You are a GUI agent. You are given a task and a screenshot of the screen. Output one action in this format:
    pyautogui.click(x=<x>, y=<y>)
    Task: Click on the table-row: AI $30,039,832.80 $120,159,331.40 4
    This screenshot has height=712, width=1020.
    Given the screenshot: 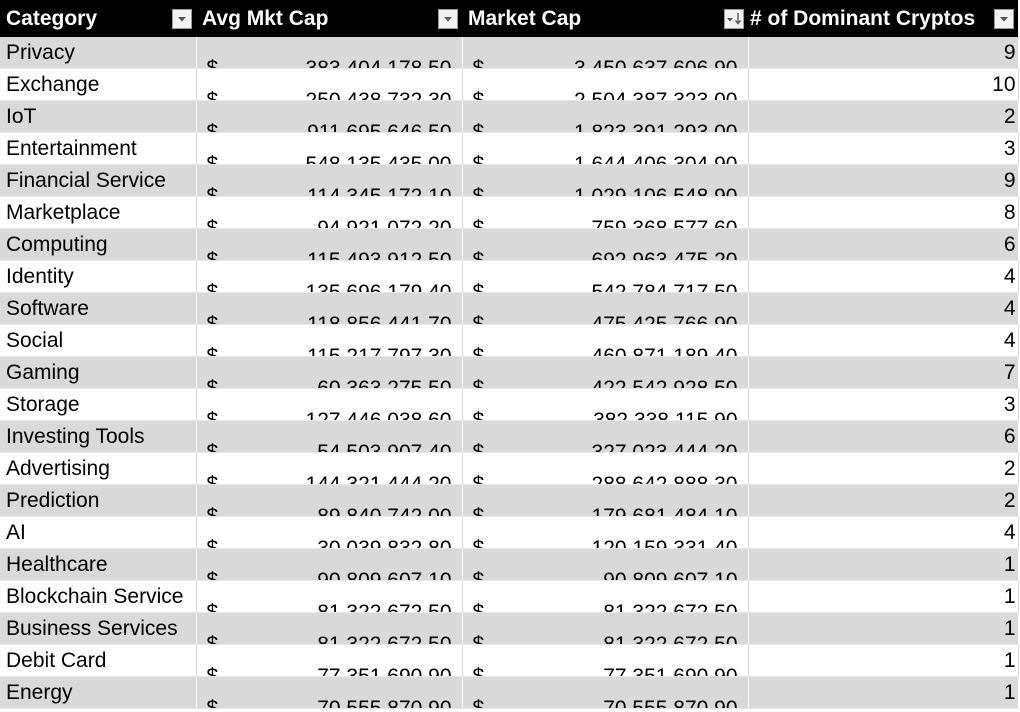 What is the action you would take?
    pyautogui.click(x=509, y=532)
    